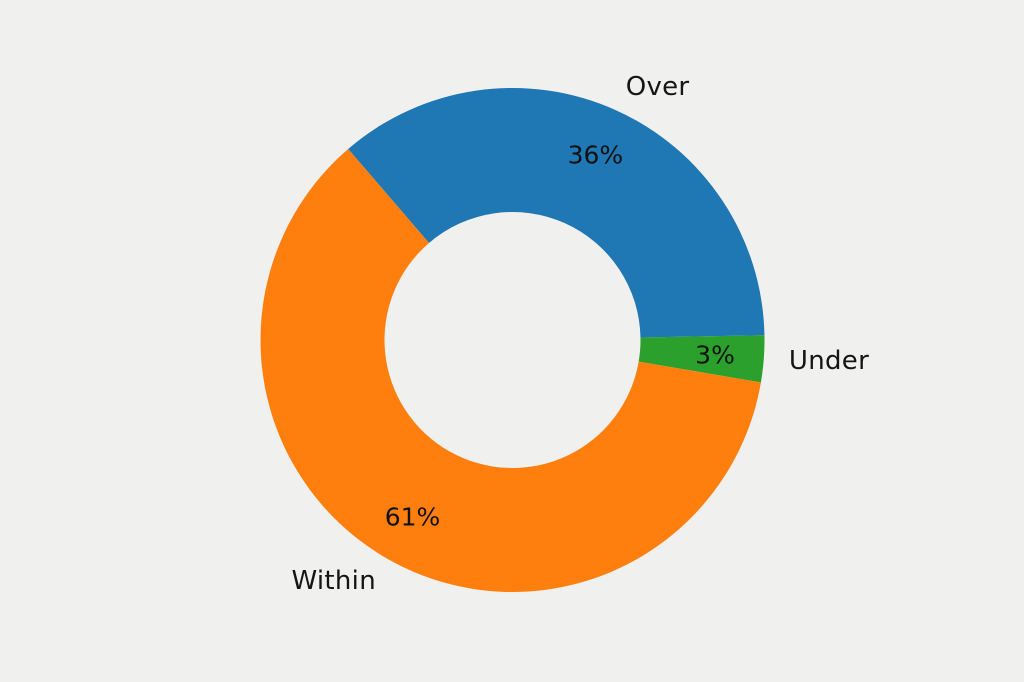  What do you see at coordinates (333, 581) in the screenshot?
I see `segment-label-within: Within` at bounding box center [333, 581].